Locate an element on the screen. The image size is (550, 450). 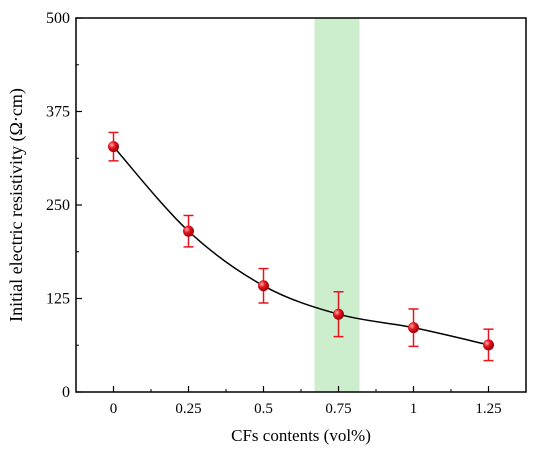
x-axis-label: CFs contents (vol%) is located at coordinates (301, 435).